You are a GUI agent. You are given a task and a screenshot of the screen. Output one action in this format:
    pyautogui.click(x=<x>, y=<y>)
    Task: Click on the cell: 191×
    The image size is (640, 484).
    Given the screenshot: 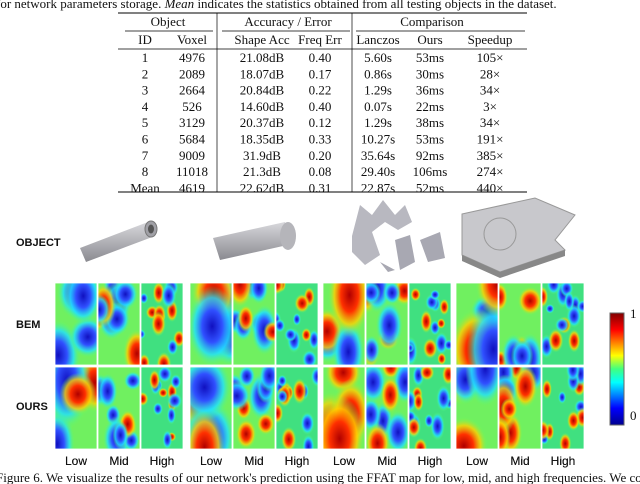 What is the action you would take?
    pyautogui.click(x=490, y=139)
    